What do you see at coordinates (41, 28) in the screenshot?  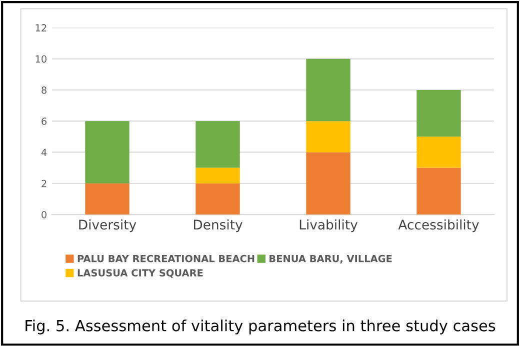 I see `y-tick-label: 12` at bounding box center [41, 28].